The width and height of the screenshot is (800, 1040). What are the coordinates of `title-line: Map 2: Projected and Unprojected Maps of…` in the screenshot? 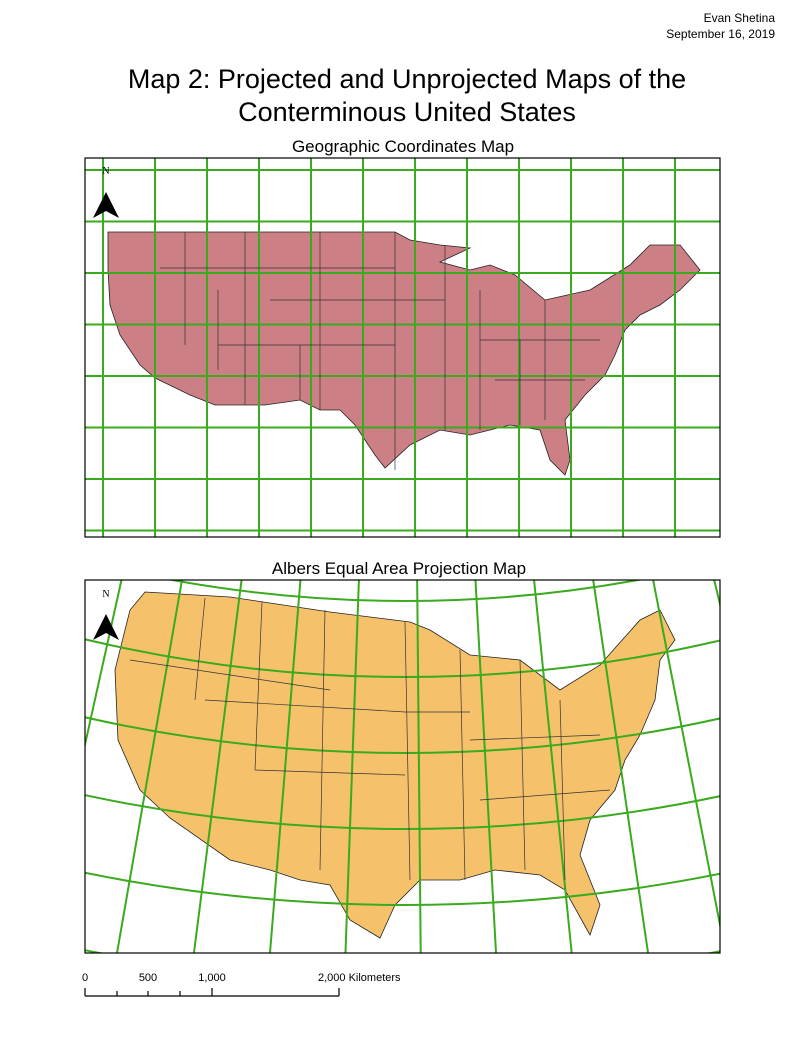 It's located at (407, 79).